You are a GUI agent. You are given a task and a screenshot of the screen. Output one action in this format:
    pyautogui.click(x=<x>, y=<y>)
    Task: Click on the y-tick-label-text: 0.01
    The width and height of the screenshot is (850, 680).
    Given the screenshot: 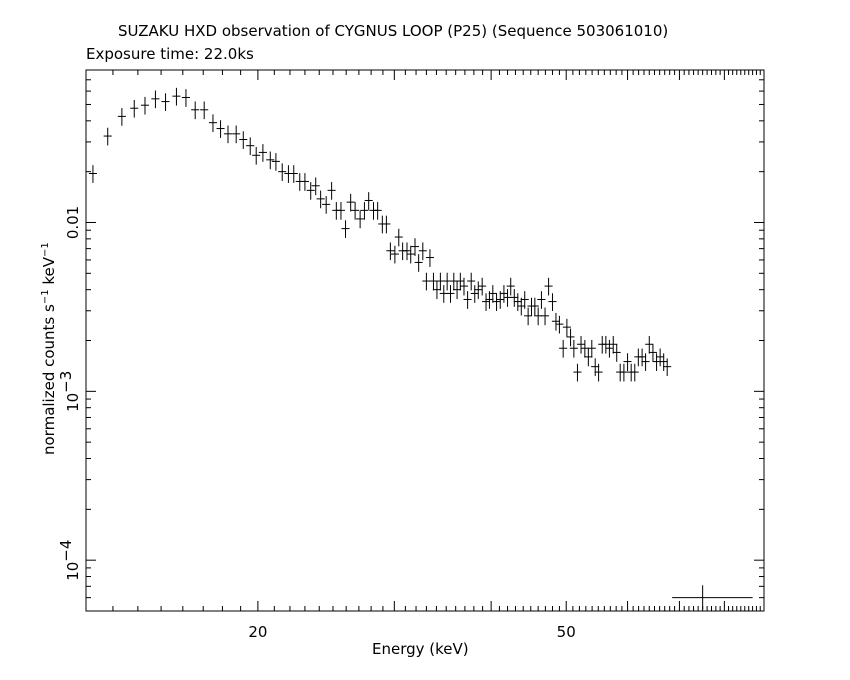 What is the action you would take?
    pyautogui.click(x=73, y=222)
    